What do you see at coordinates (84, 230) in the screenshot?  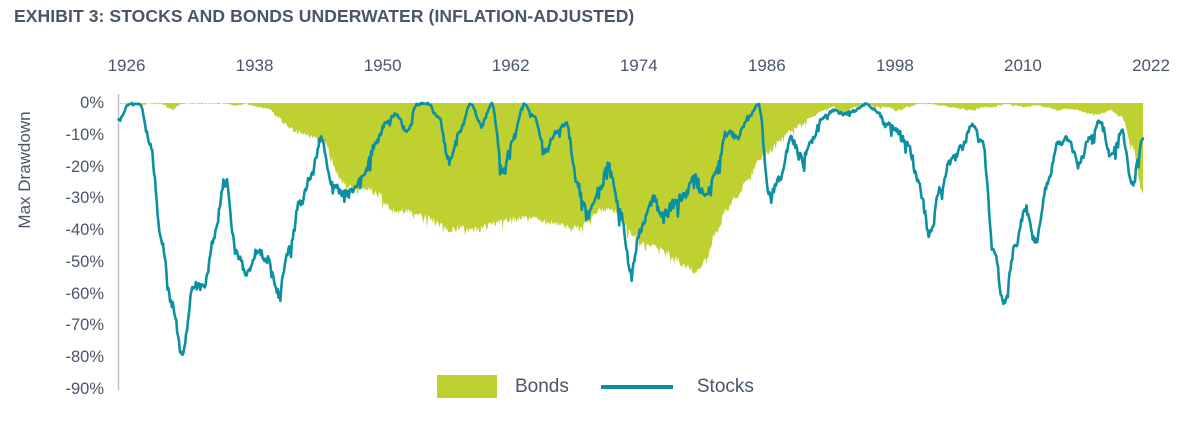 I see `y-axis-tick: -40%` at bounding box center [84, 230].